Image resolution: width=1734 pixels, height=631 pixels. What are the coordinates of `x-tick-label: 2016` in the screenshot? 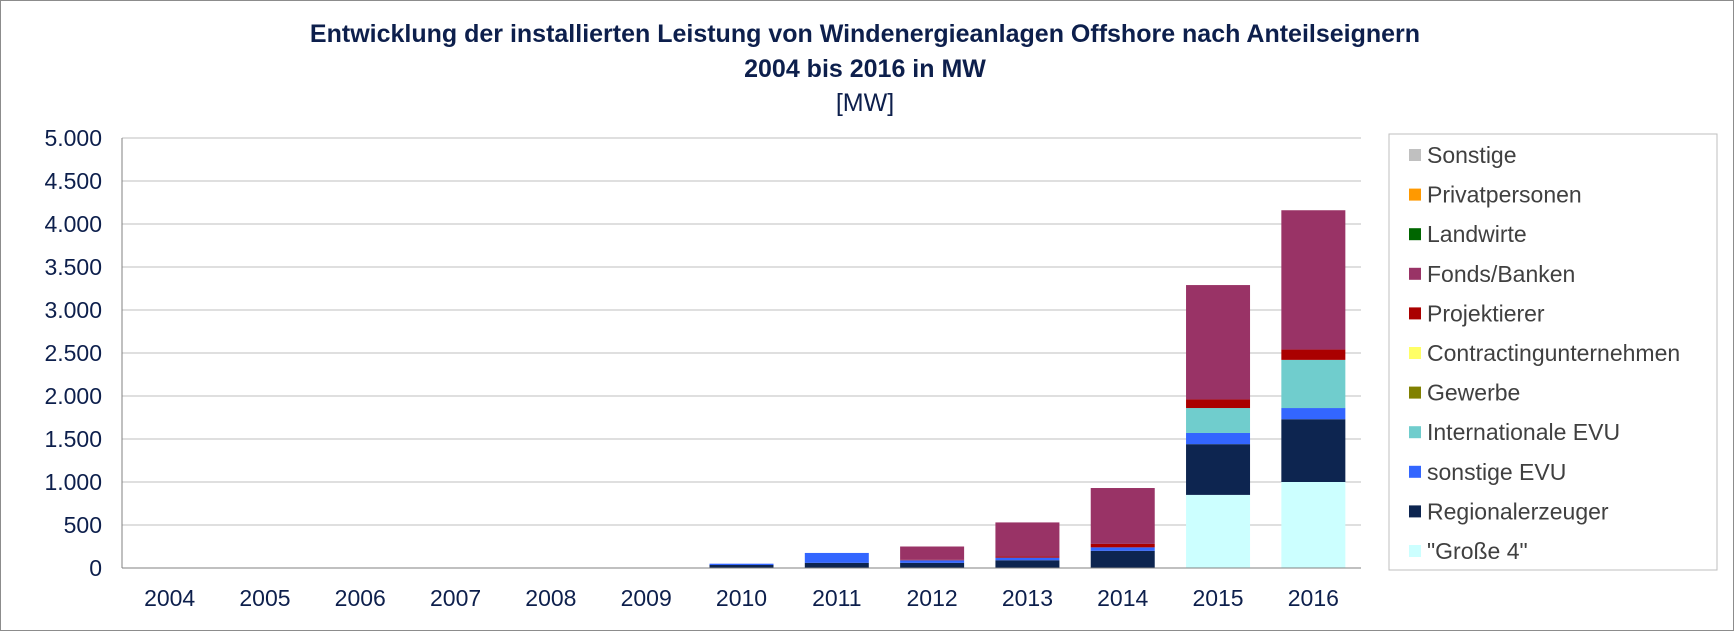 It's located at (1313, 598).